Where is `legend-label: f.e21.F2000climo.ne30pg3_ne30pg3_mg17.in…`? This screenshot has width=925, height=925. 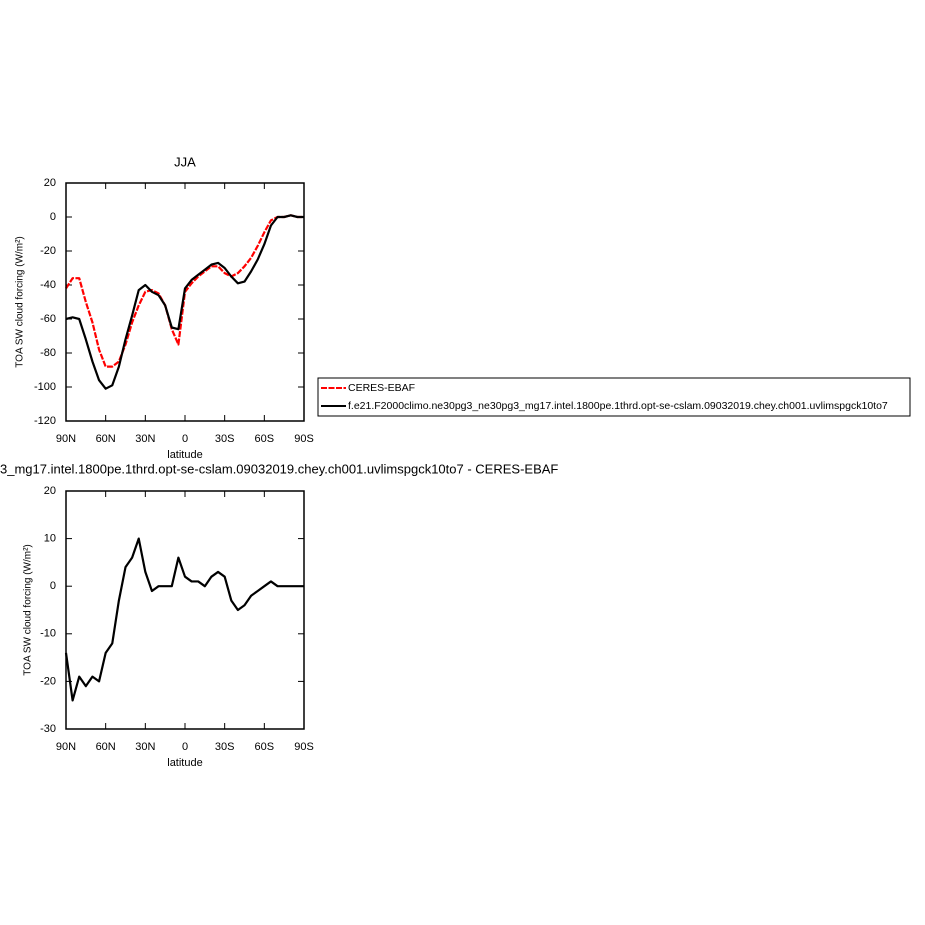
legend-label: f.e21.F2000climo.ne30pg3_ne30pg3_mg17.in… is located at coordinates (618, 406).